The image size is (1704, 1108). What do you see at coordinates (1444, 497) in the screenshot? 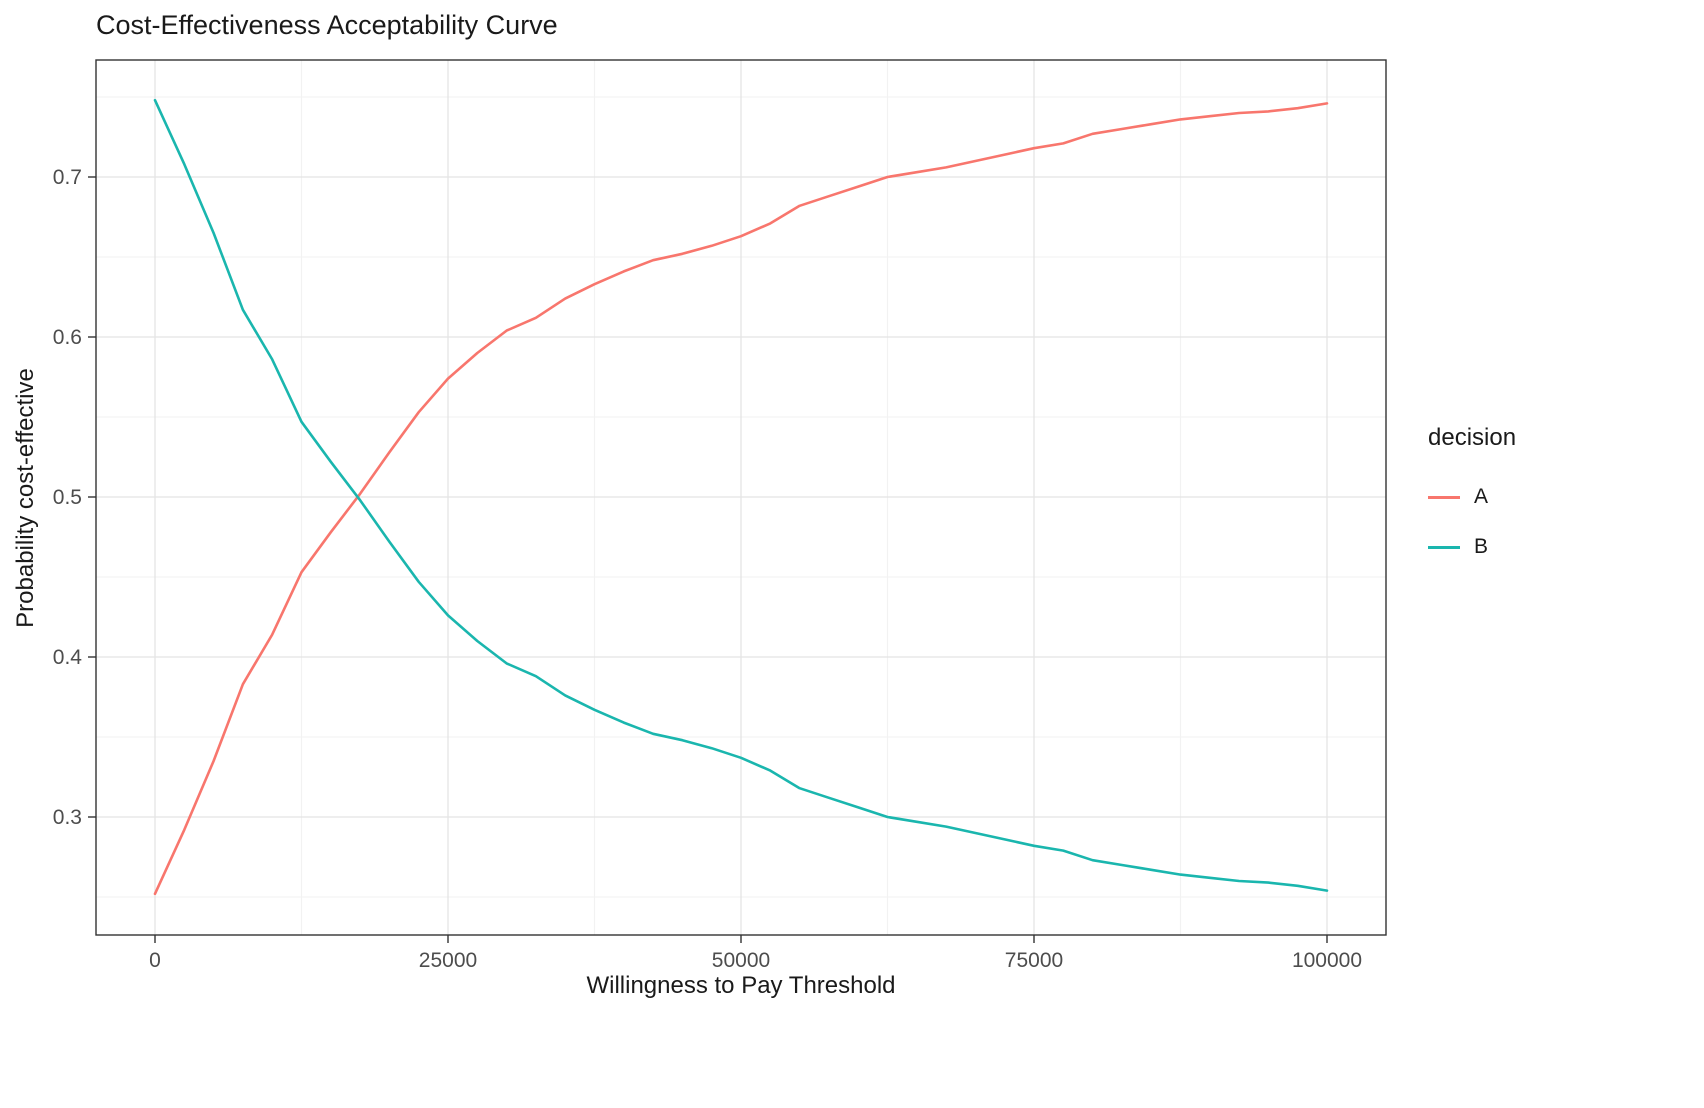
I see `legend-key-line-A` at bounding box center [1444, 497].